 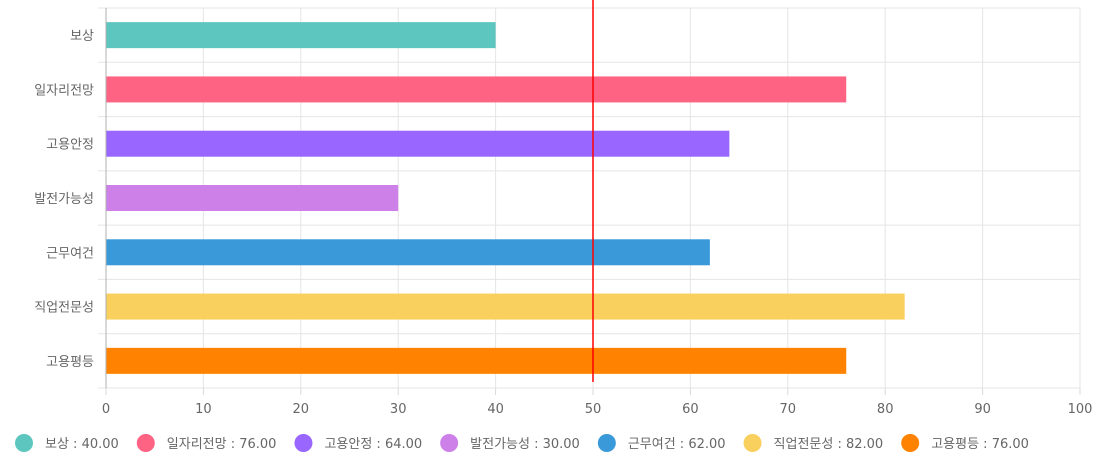 I want to click on x-tick-label: 0, so click(x=106, y=409).